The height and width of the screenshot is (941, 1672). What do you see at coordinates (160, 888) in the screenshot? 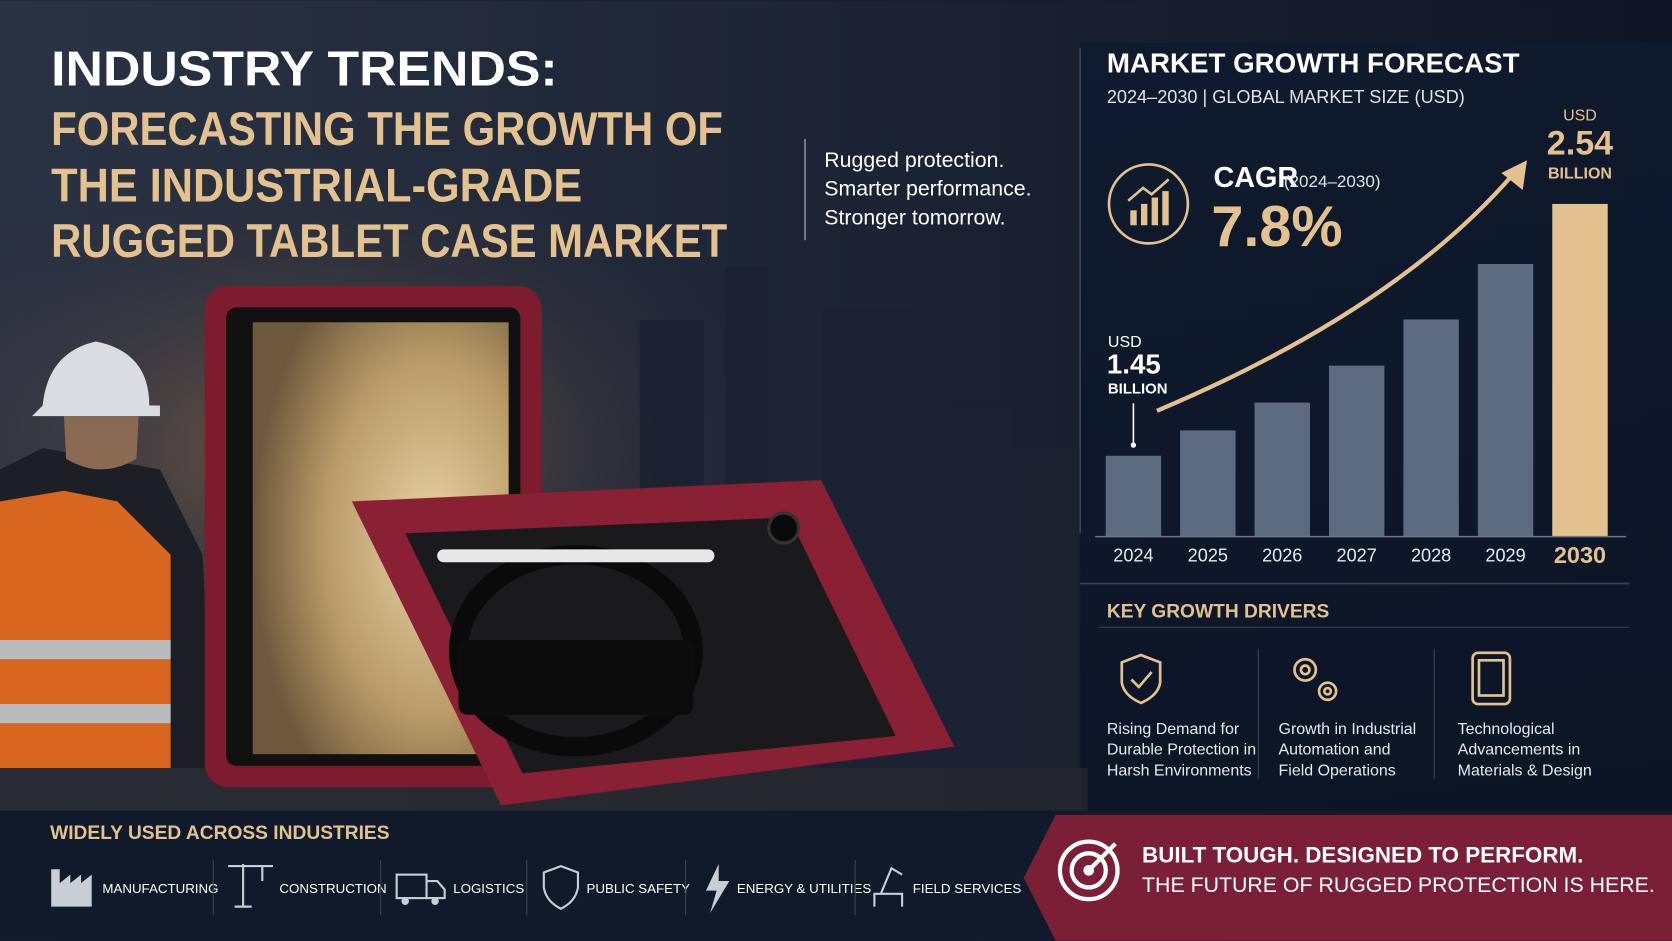
I see `industry-label: MANUFACTURING` at bounding box center [160, 888].